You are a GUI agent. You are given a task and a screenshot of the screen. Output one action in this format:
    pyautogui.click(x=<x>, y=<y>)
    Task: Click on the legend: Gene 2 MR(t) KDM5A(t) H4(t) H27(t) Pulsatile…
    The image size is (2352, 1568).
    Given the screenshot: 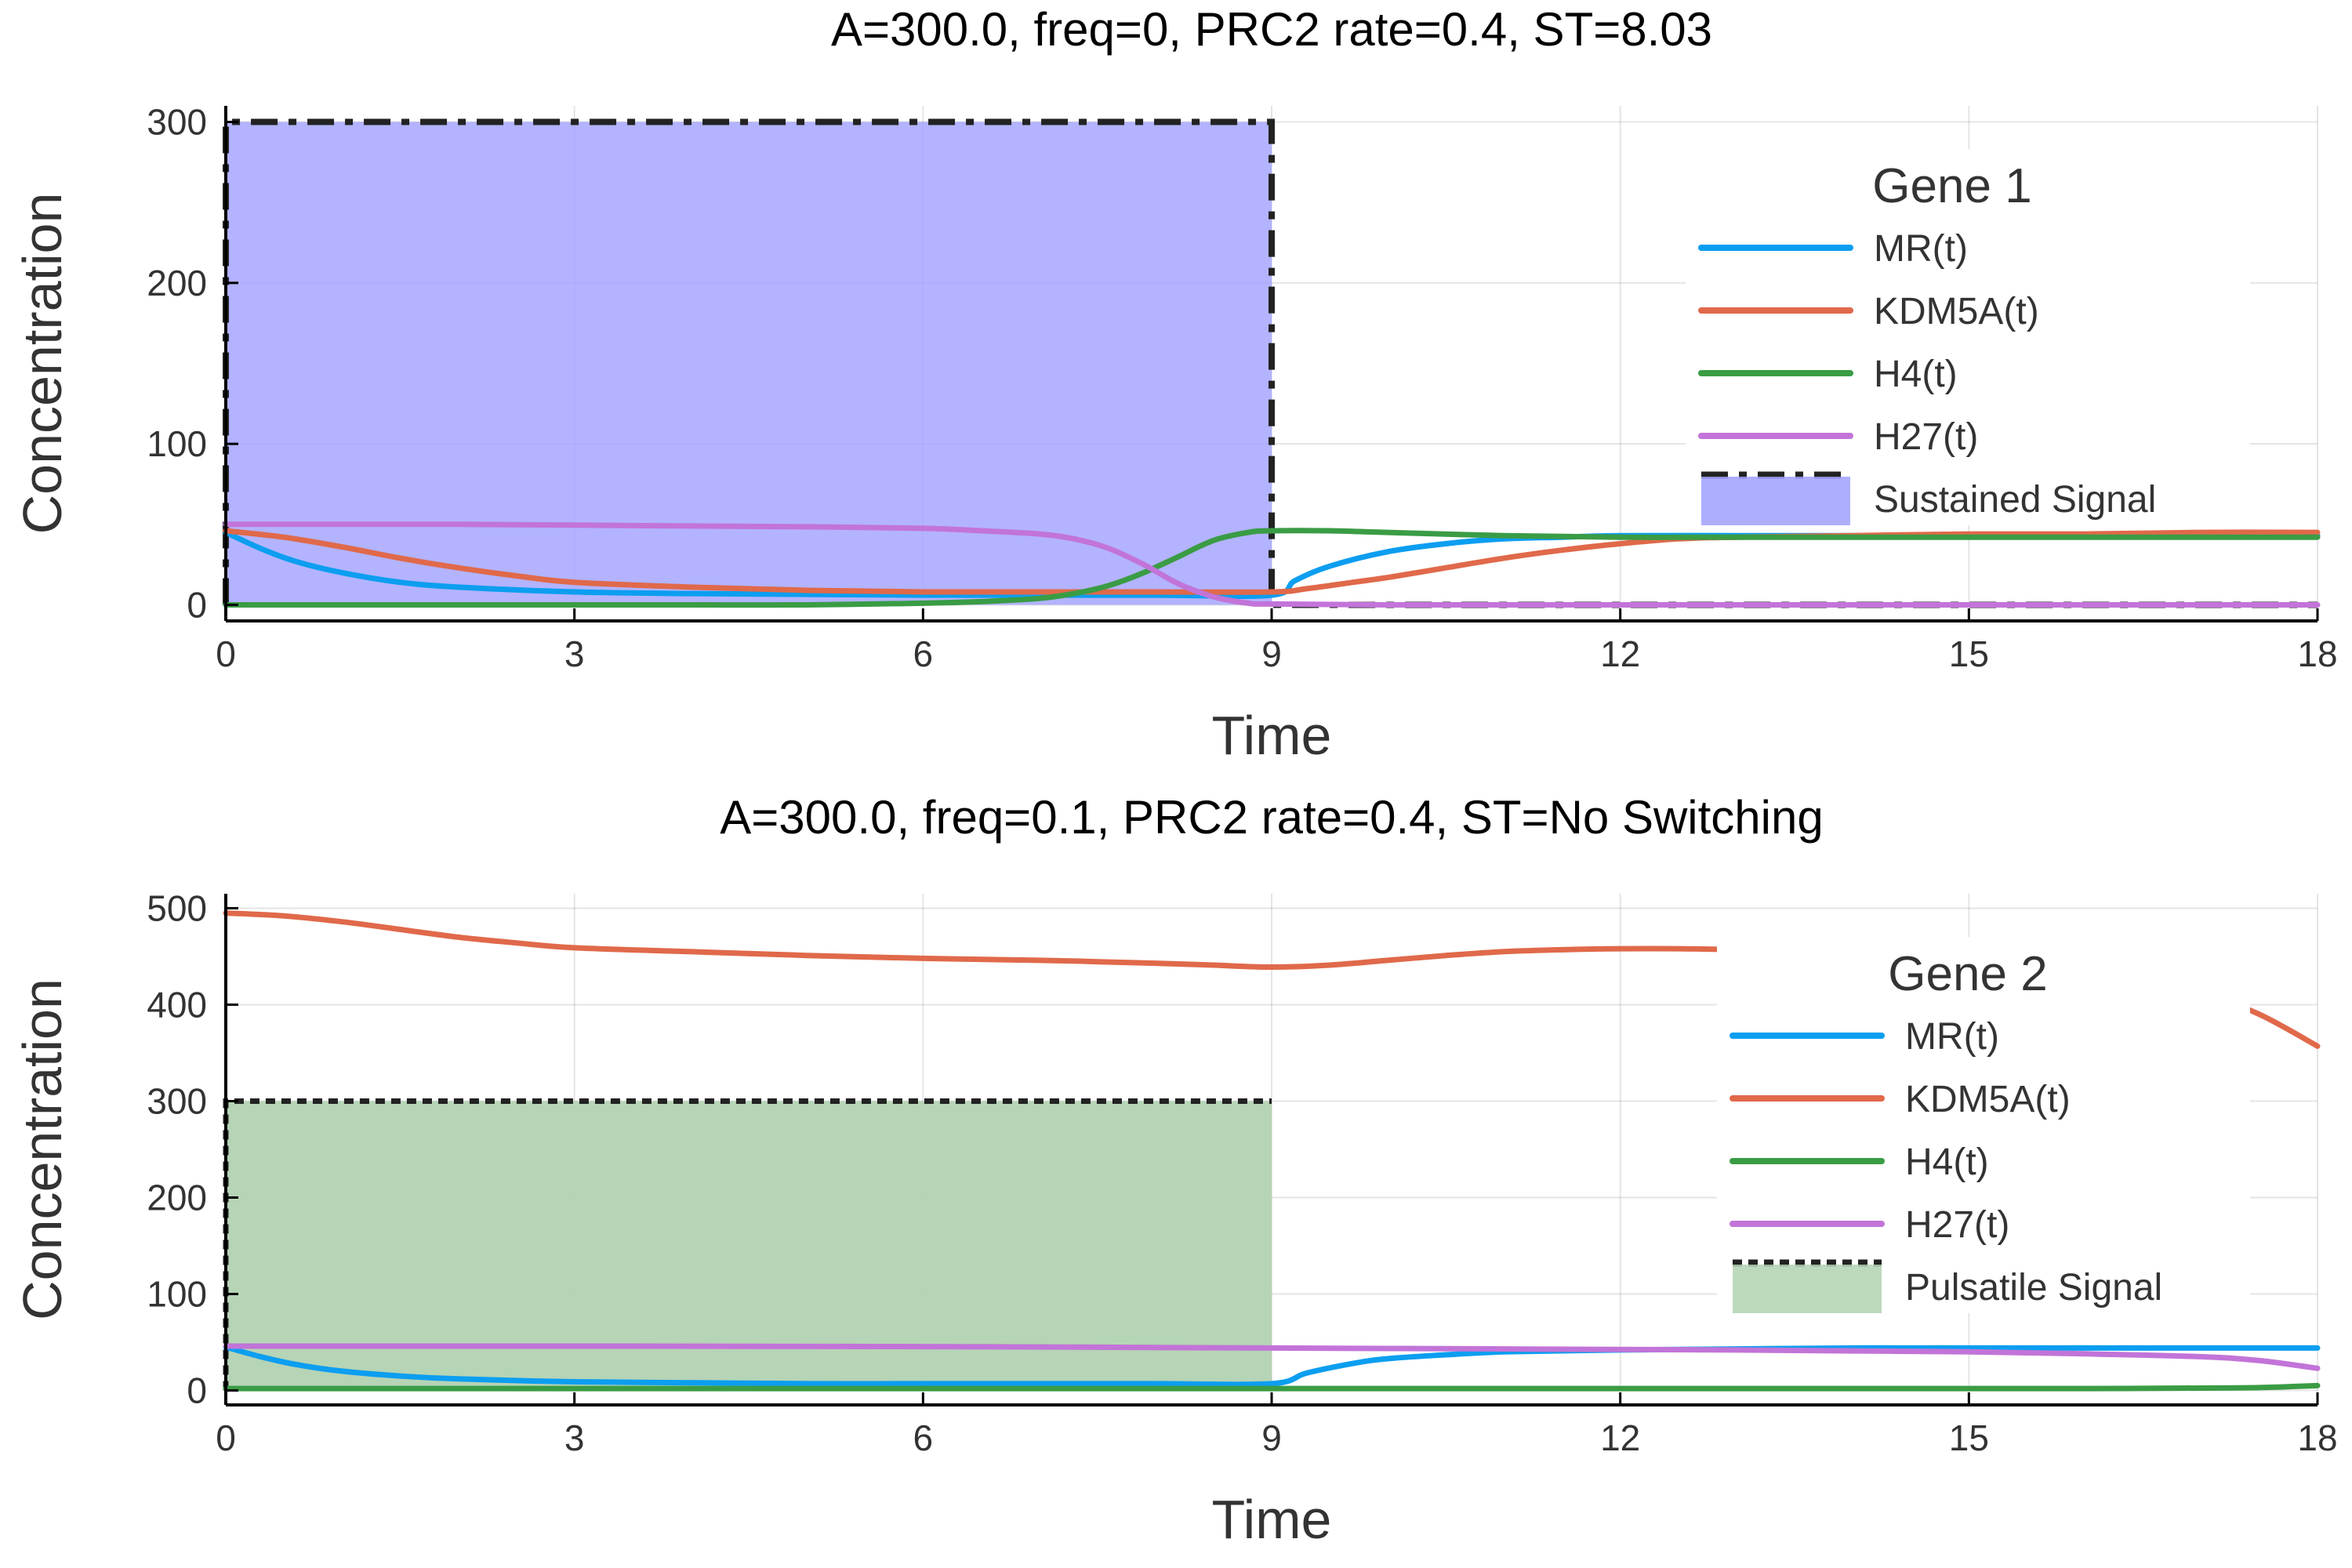 What is the action you would take?
    pyautogui.click(x=1983, y=1125)
    